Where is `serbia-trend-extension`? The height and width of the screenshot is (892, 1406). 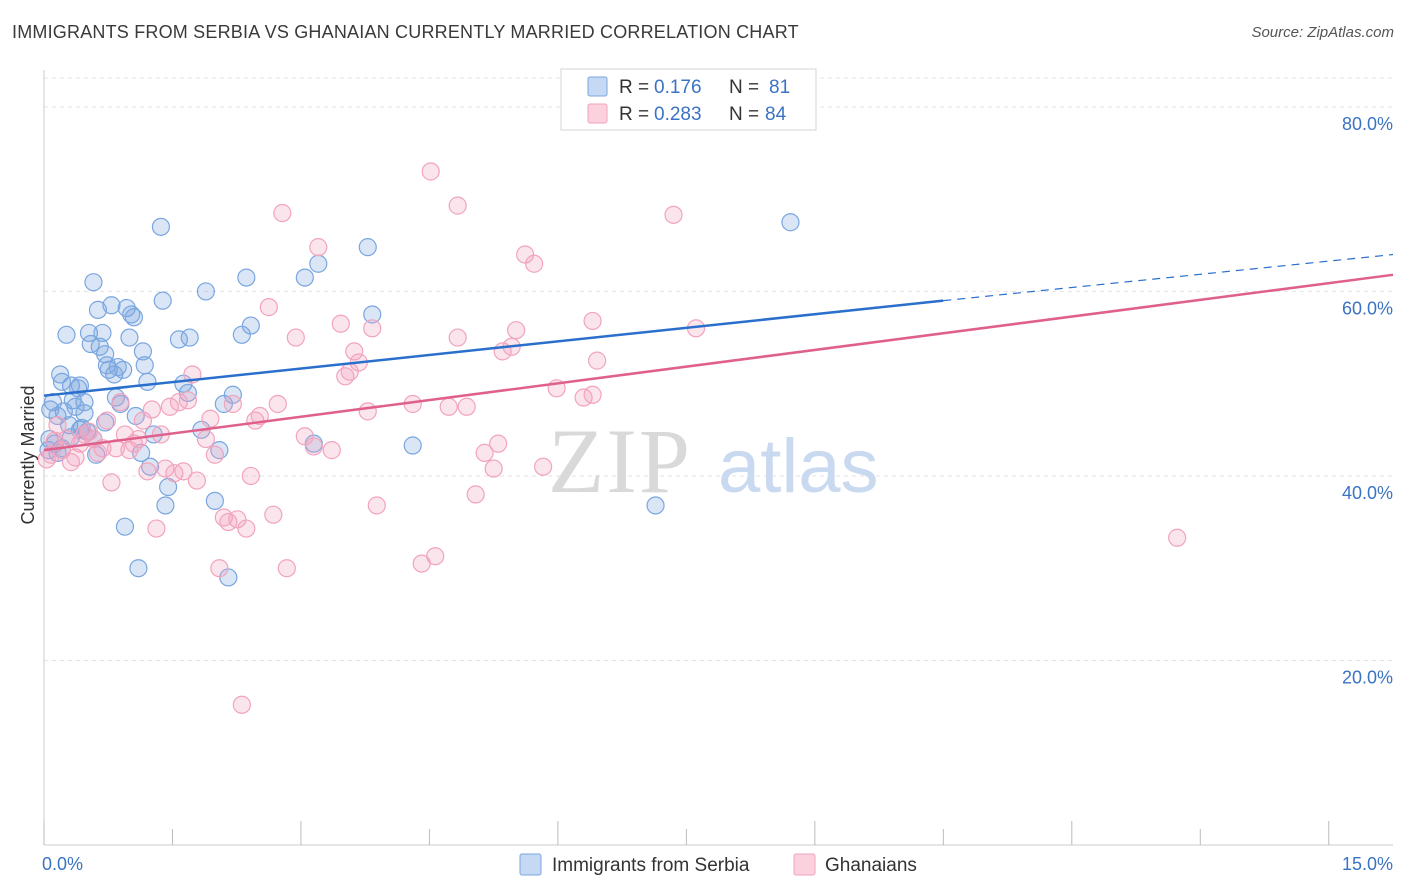 serbia-trend-extension is located at coordinates (1168, 277).